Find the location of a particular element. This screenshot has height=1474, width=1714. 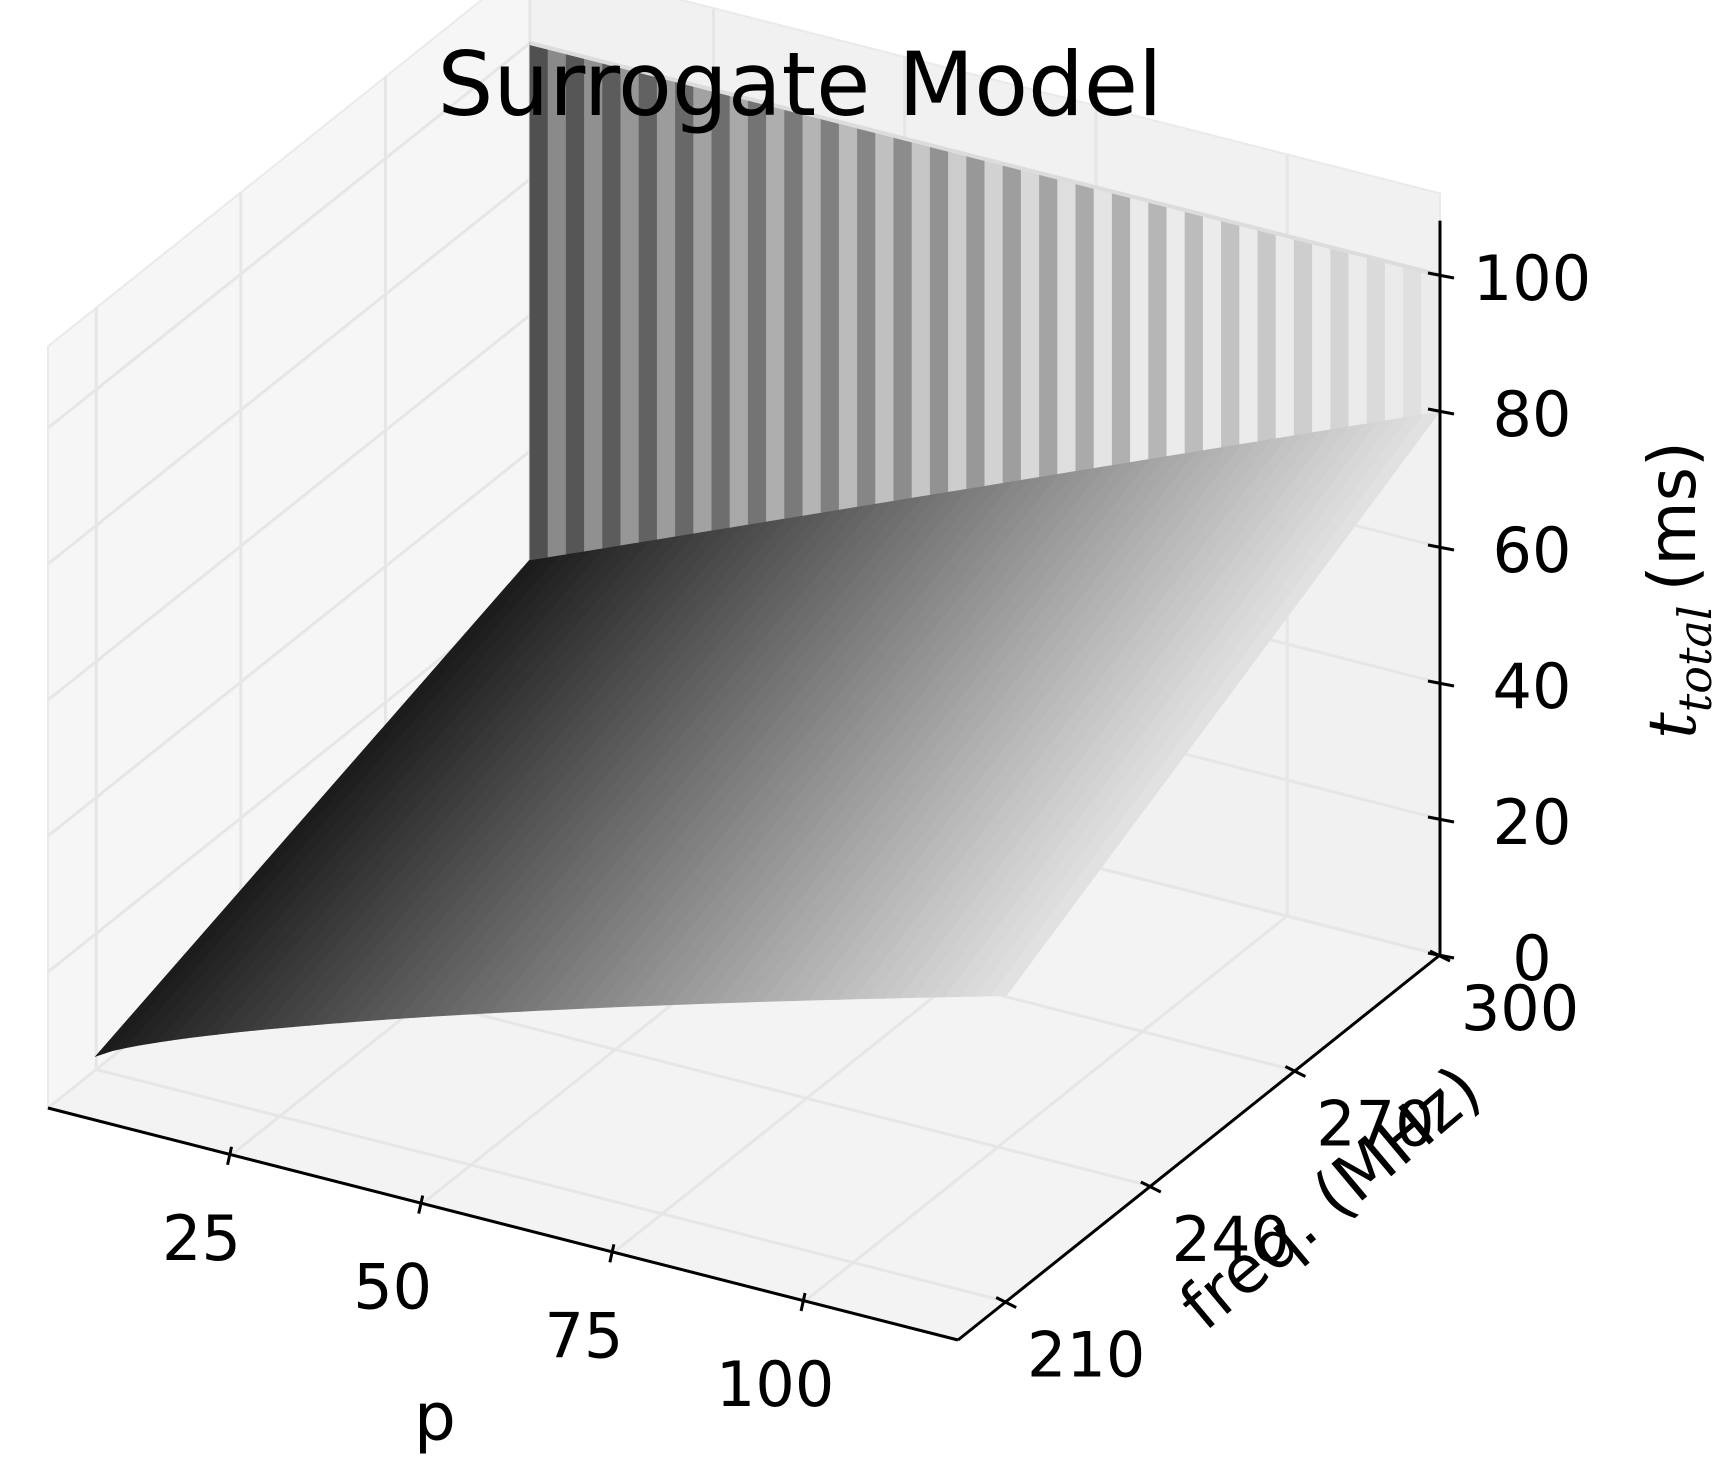

z-axis-label-main: t is located at coordinates (1672, 725).